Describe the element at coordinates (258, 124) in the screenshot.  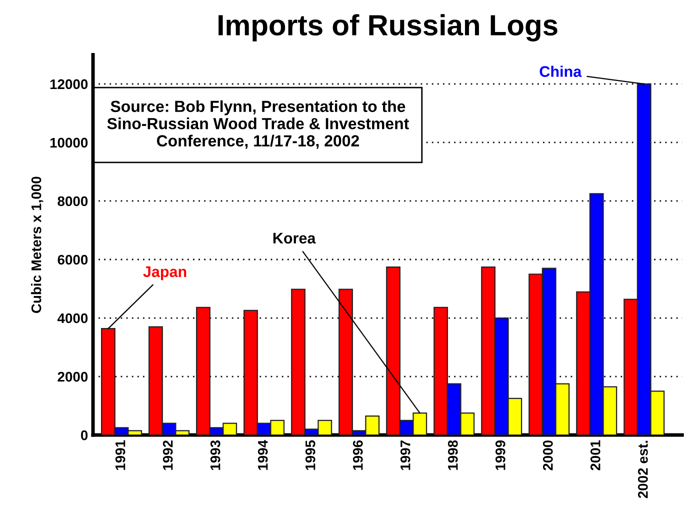
I see `annotation: Source: Bob Flynn, Presentation to the Sino-Russian Wood Trade & Investment Conference, 11/17-18, 2002` at that location.